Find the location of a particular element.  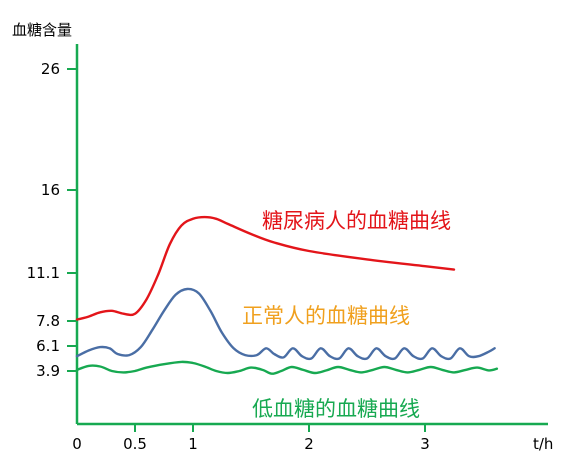

y-tick-label: 6.1 is located at coordinates (48, 346).